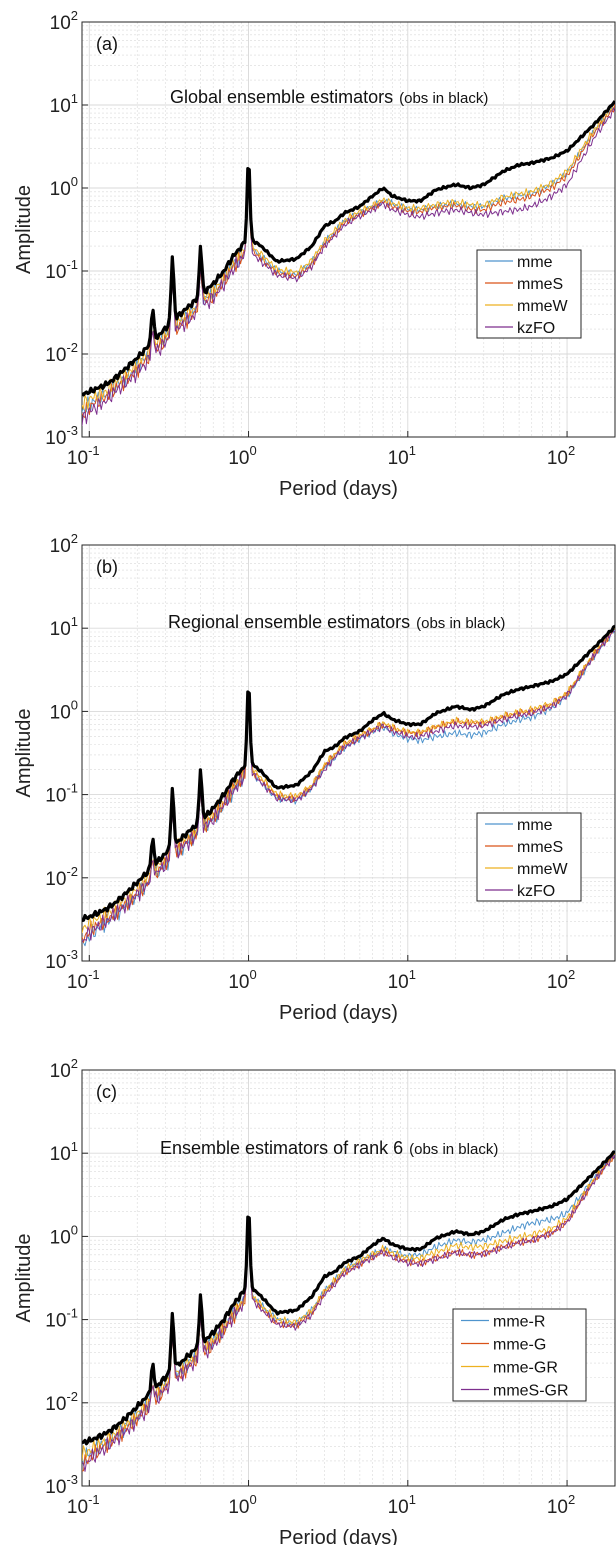  I want to click on legend-label-mmeS-GR: mmeS-GR, so click(531, 1391).